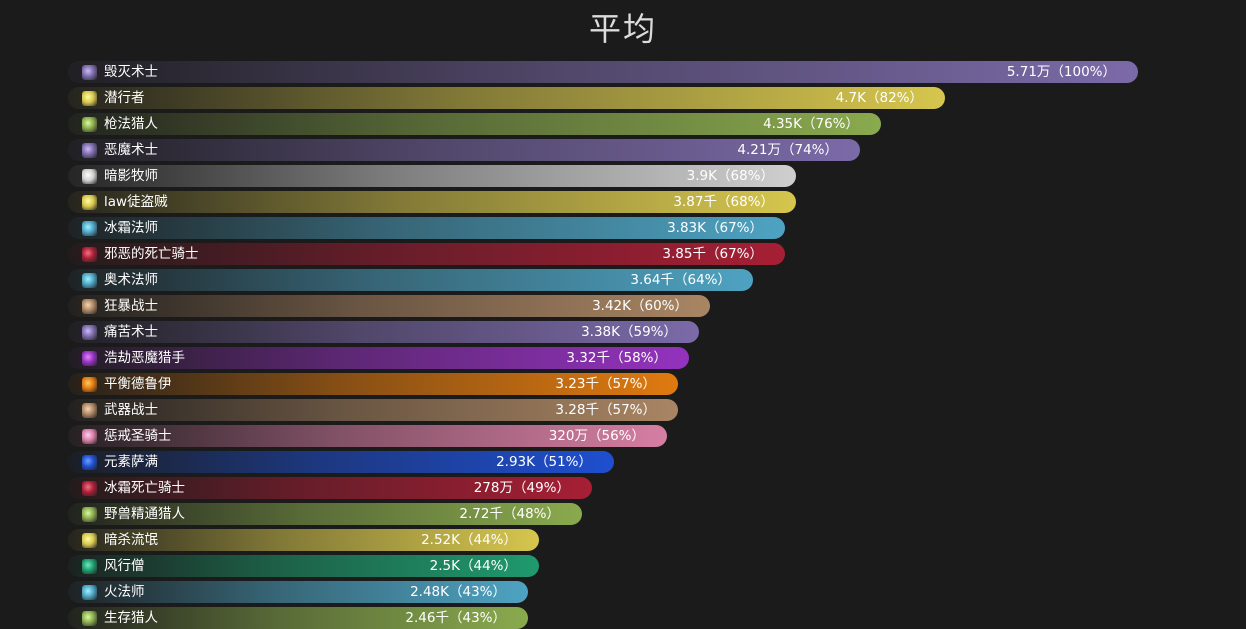 This screenshot has height=629, width=1246. Describe the element at coordinates (89, 254) in the screenshot. I see `unholy-icon` at that location.